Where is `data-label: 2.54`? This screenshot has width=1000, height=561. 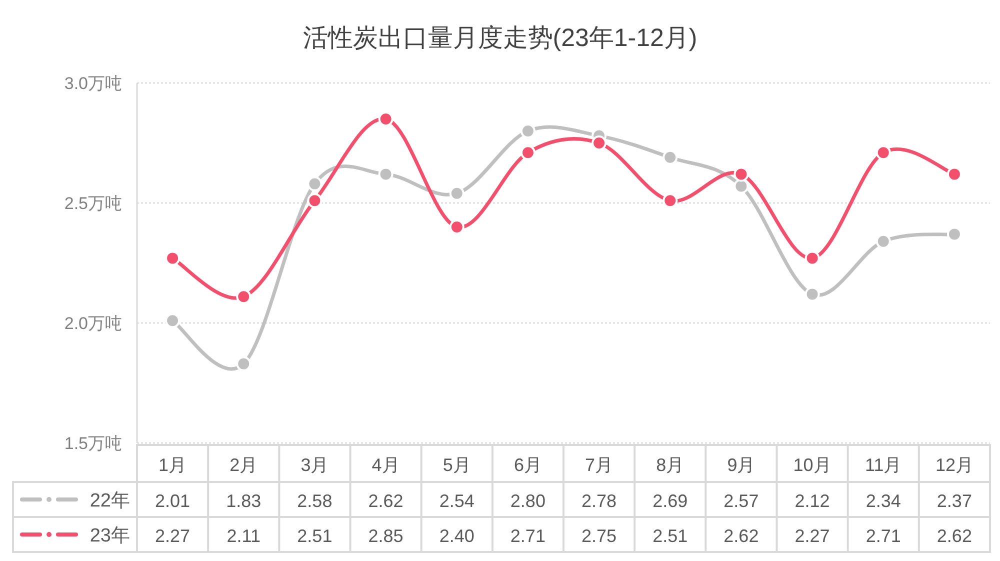 data-label: 2.54 is located at coordinates (456, 501).